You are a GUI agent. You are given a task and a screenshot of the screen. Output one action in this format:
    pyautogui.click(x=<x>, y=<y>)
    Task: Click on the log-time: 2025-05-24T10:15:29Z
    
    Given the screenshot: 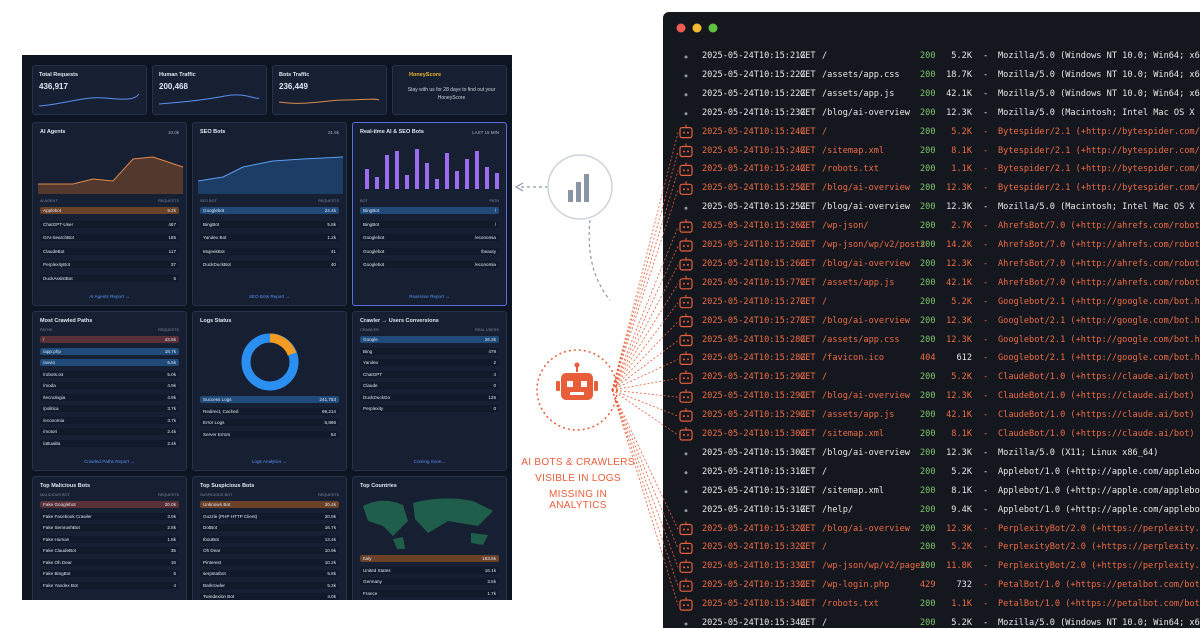 What is the action you would take?
    pyautogui.click(x=754, y=377)
    